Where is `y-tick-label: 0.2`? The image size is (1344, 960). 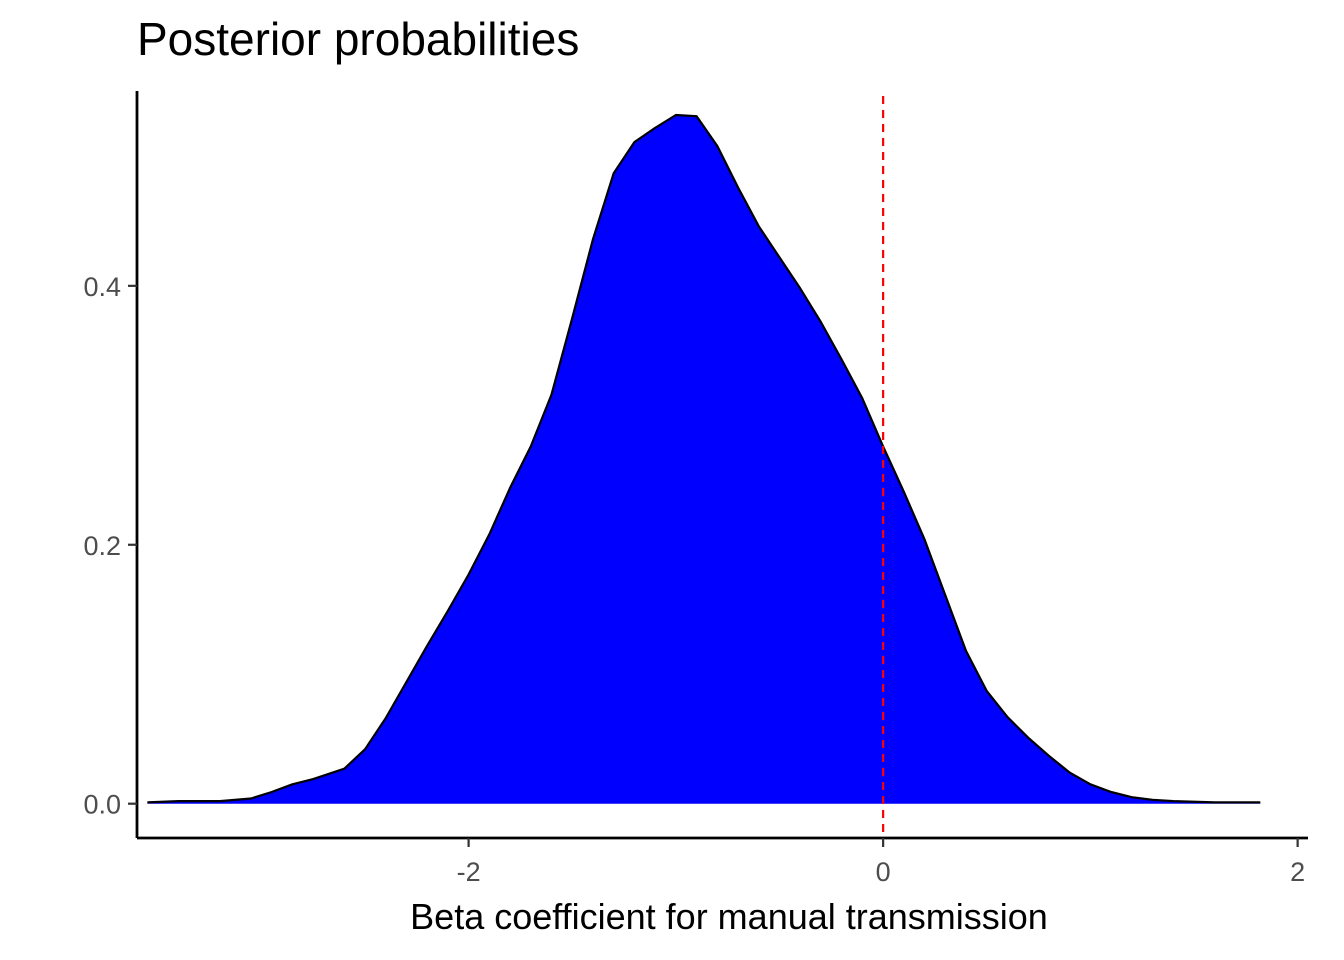 y-tick-label: 0.2 is located at coordinates (102, 546).